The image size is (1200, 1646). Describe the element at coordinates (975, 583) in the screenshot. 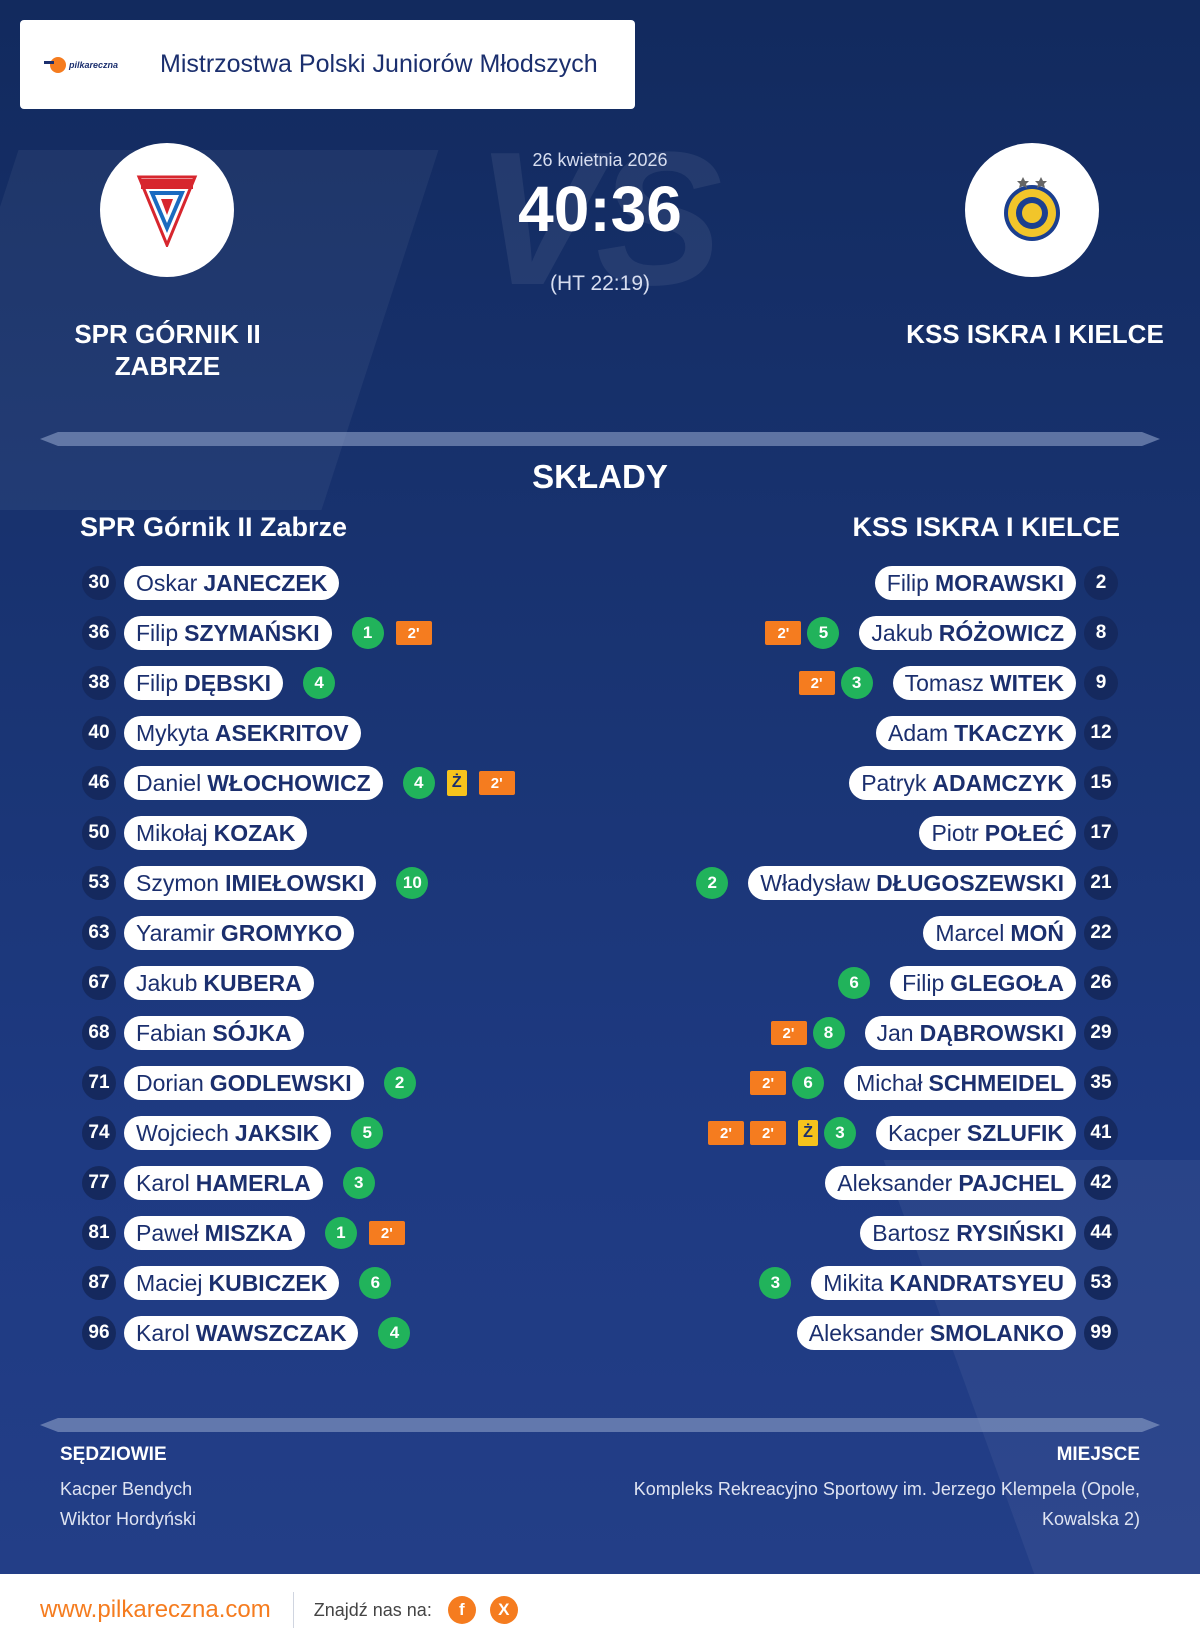

I see `player-name: Filip MORAWSKI` at that location.